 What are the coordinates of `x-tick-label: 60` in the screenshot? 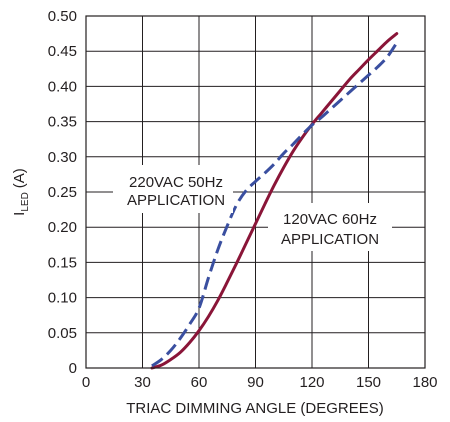 It's located at (199, 382).